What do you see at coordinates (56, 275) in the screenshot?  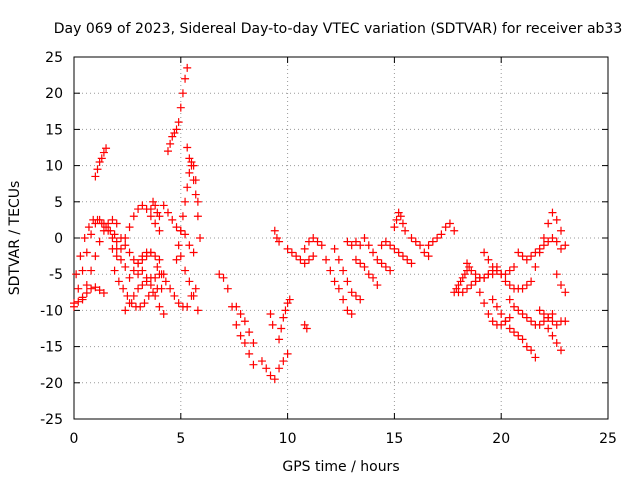 I see `y-tick-label: -5` at bounding box center [56, 275].